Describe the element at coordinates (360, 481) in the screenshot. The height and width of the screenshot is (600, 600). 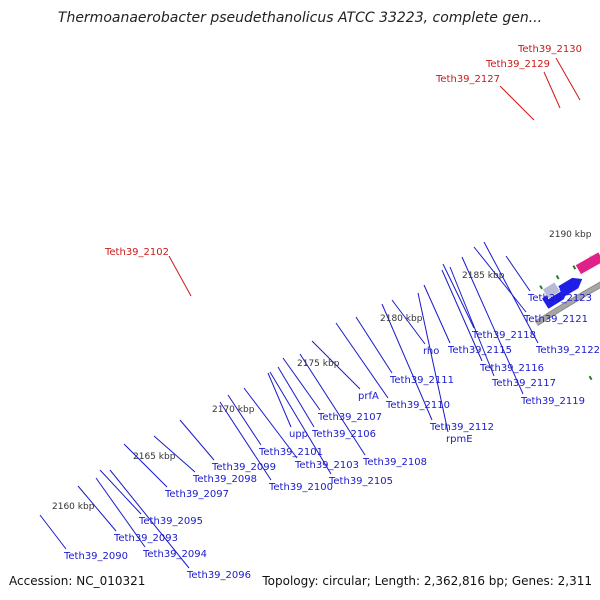
I see `gene-label-forward: Teth39_2105` at that location.